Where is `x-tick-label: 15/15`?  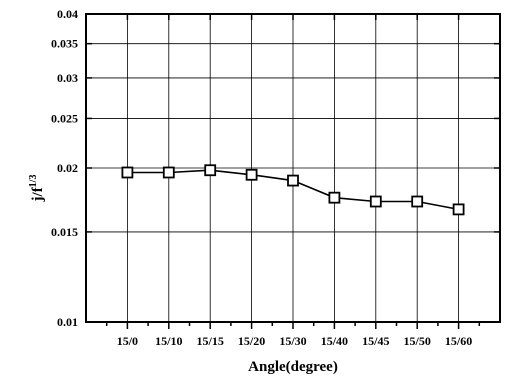 x-tick-label: 15/15 is located at coordinates (210, 341).